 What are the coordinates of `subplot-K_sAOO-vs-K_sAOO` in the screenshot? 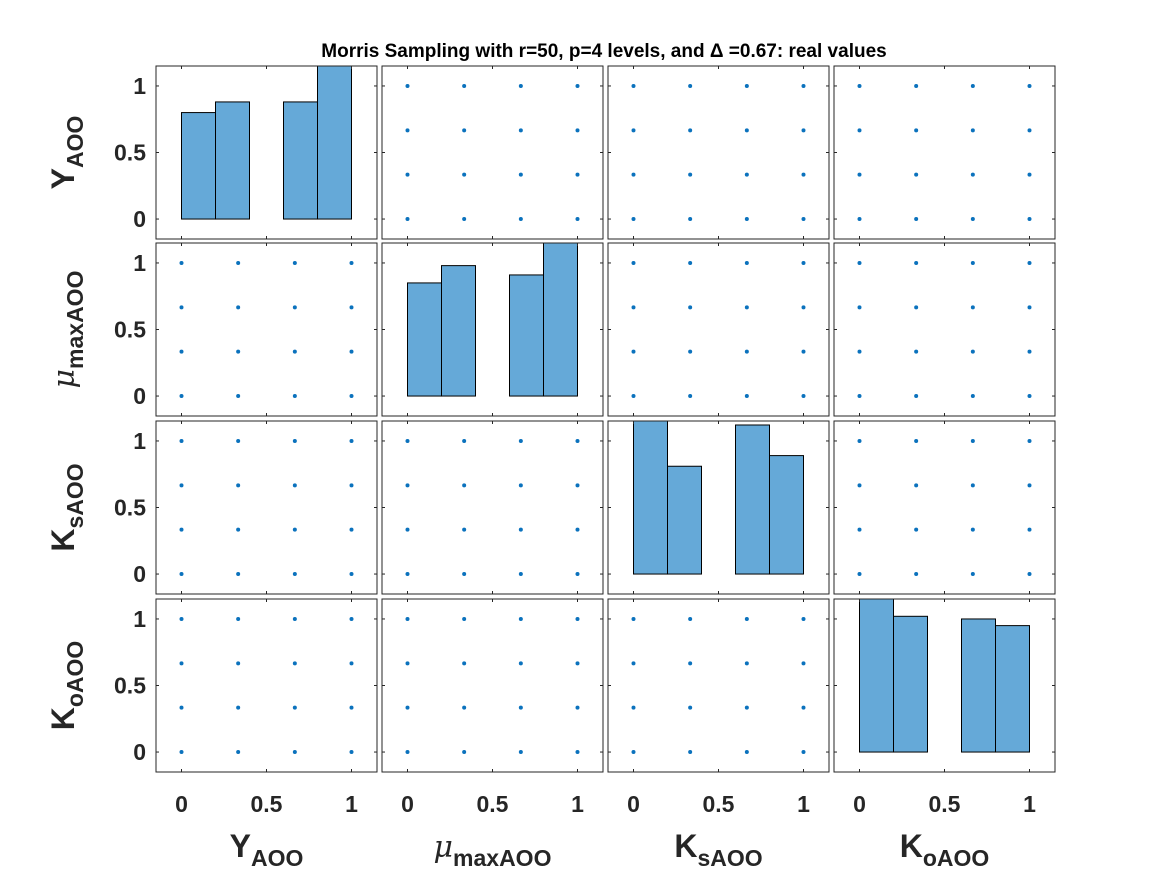 It's located at (718, 507).